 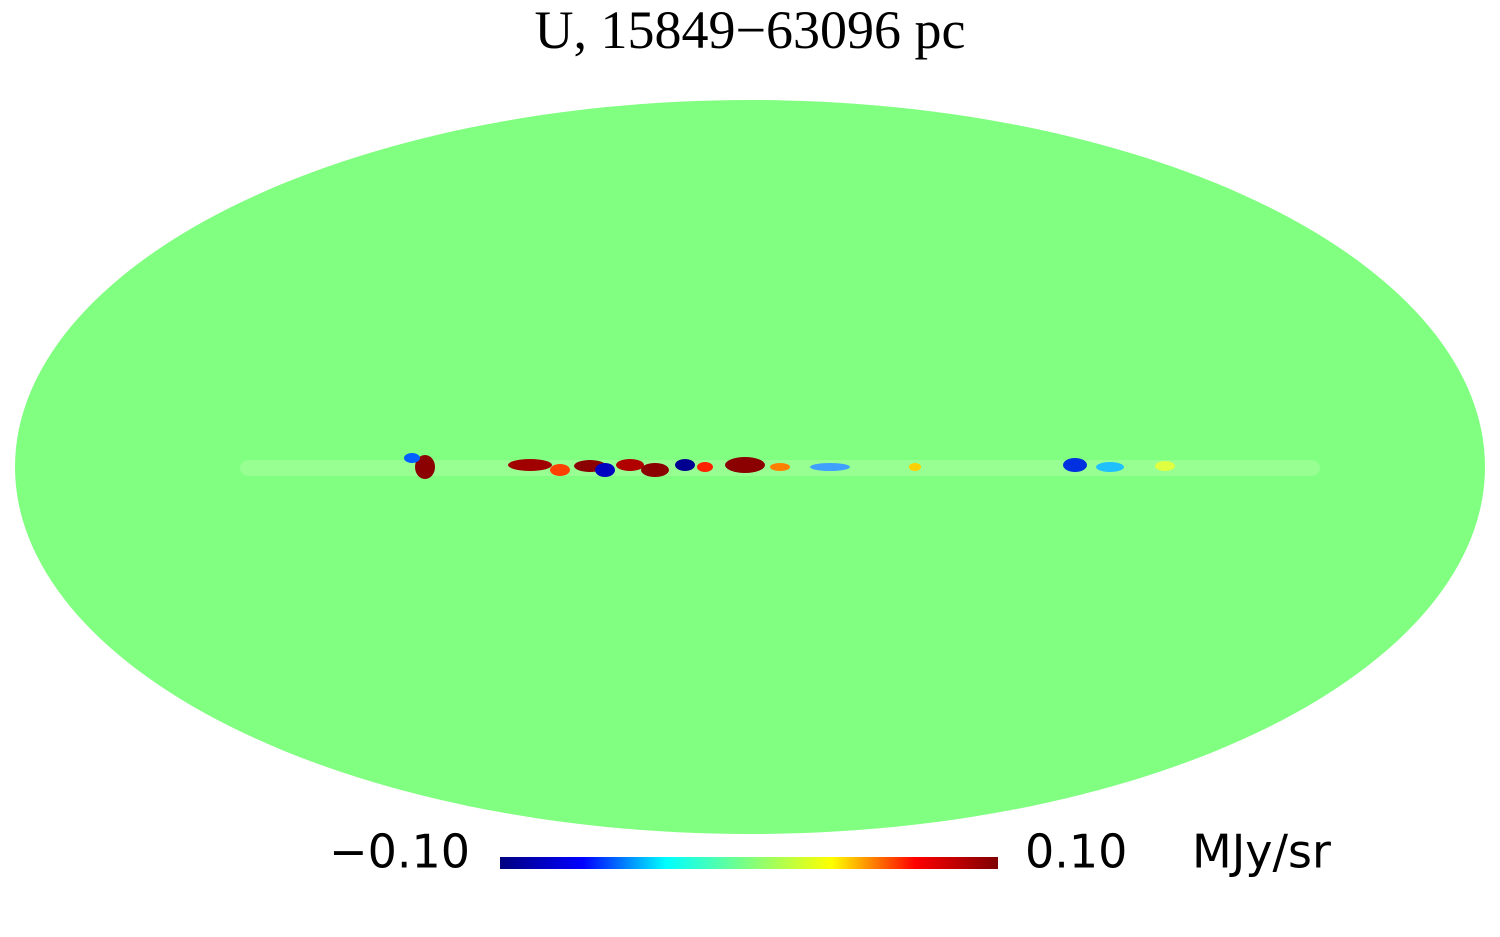 I want to click on colorbar-tick-label: 0.10, so click(x=1076, y=852).